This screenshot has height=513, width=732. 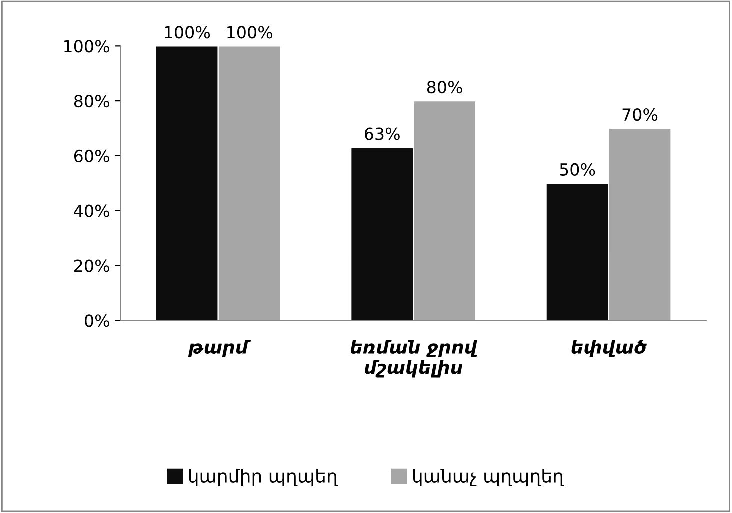 I want to click on x-tick-label: եռման ջրով մշակելիս, so click(x=414, y=359).